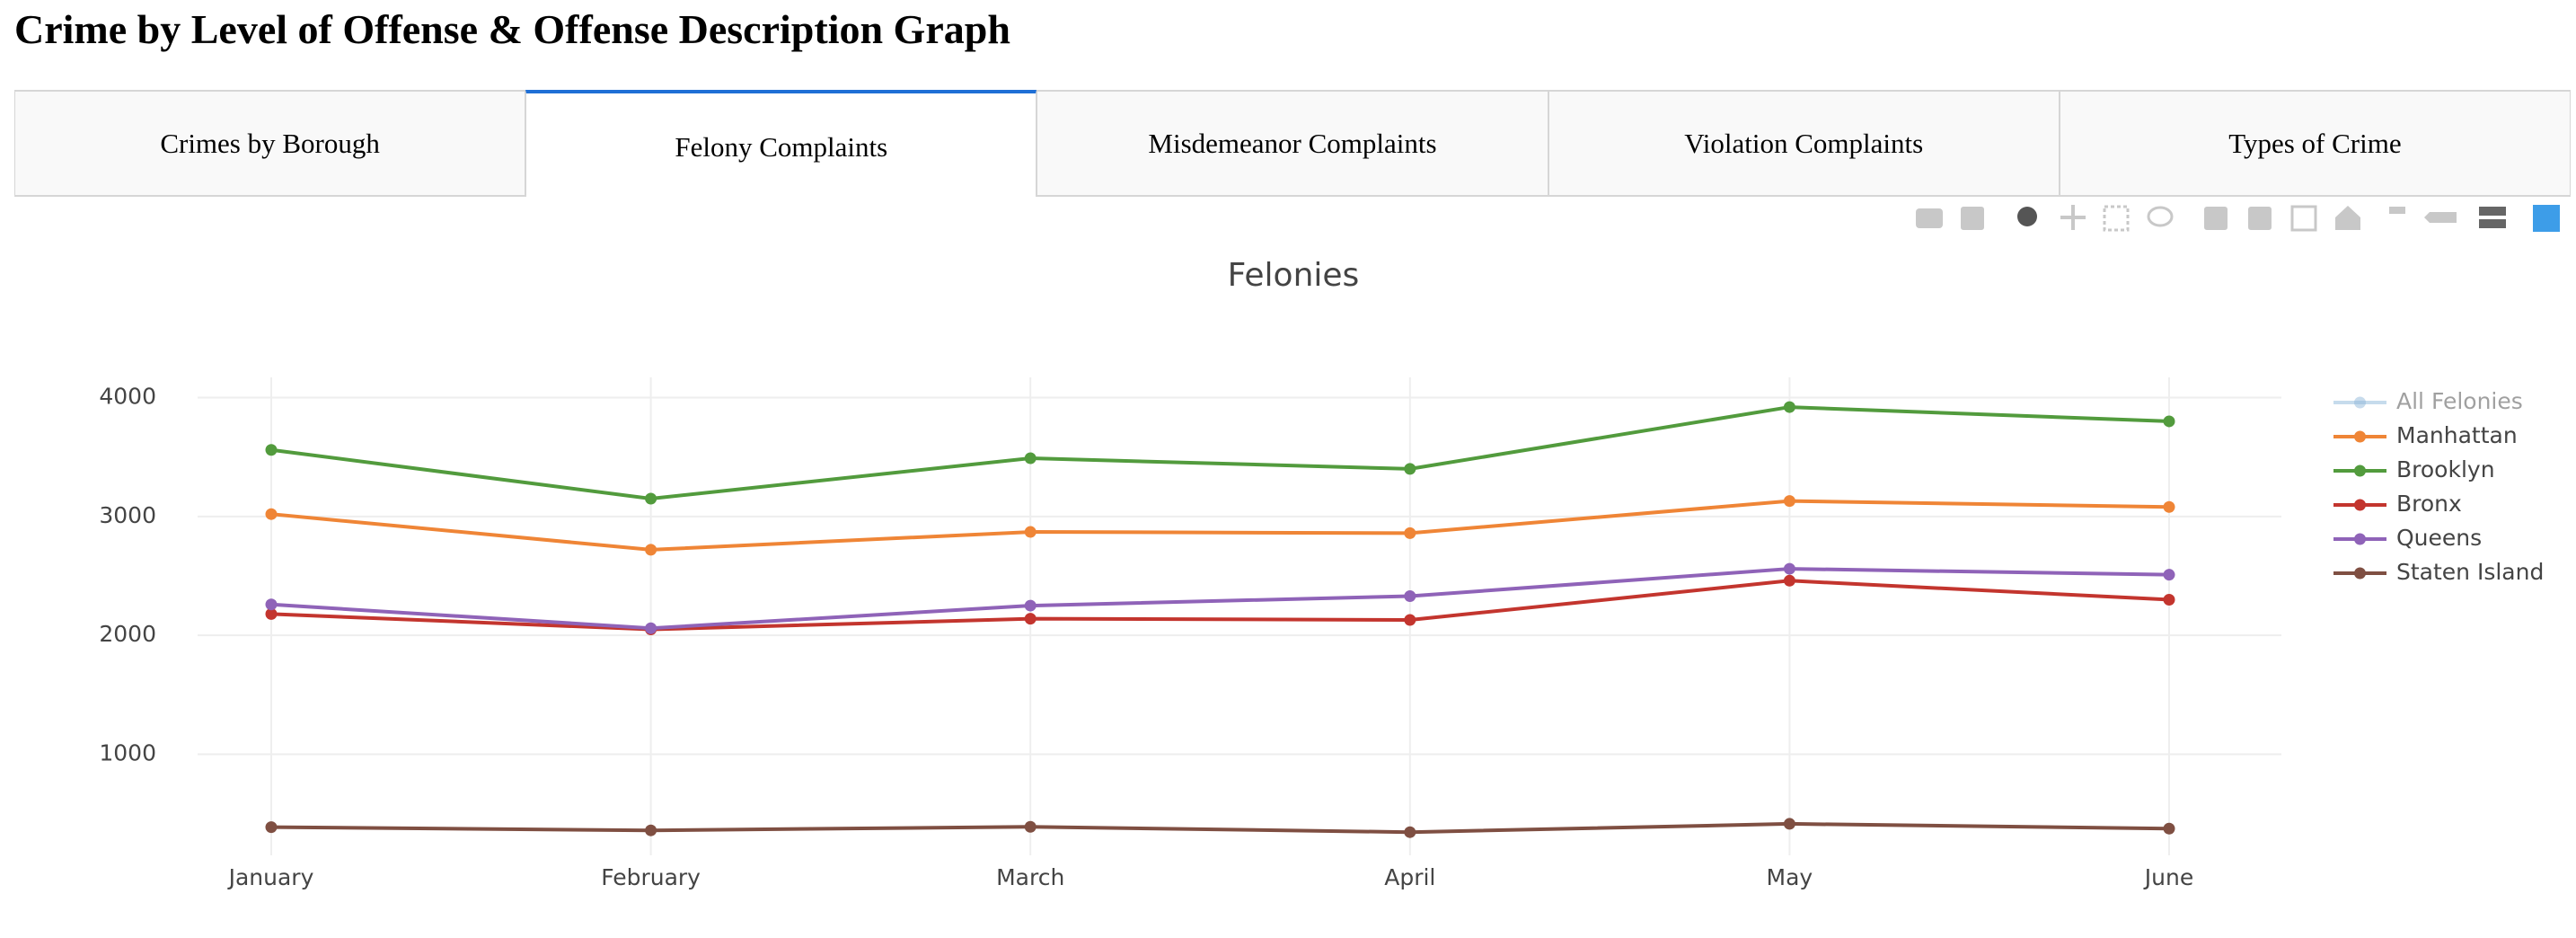 The height and width of the screenshot is (938, 2576). Describe the element at coordinates (2459, 401) in the screenshot. I see `legend-label: All Felonies` at that location.